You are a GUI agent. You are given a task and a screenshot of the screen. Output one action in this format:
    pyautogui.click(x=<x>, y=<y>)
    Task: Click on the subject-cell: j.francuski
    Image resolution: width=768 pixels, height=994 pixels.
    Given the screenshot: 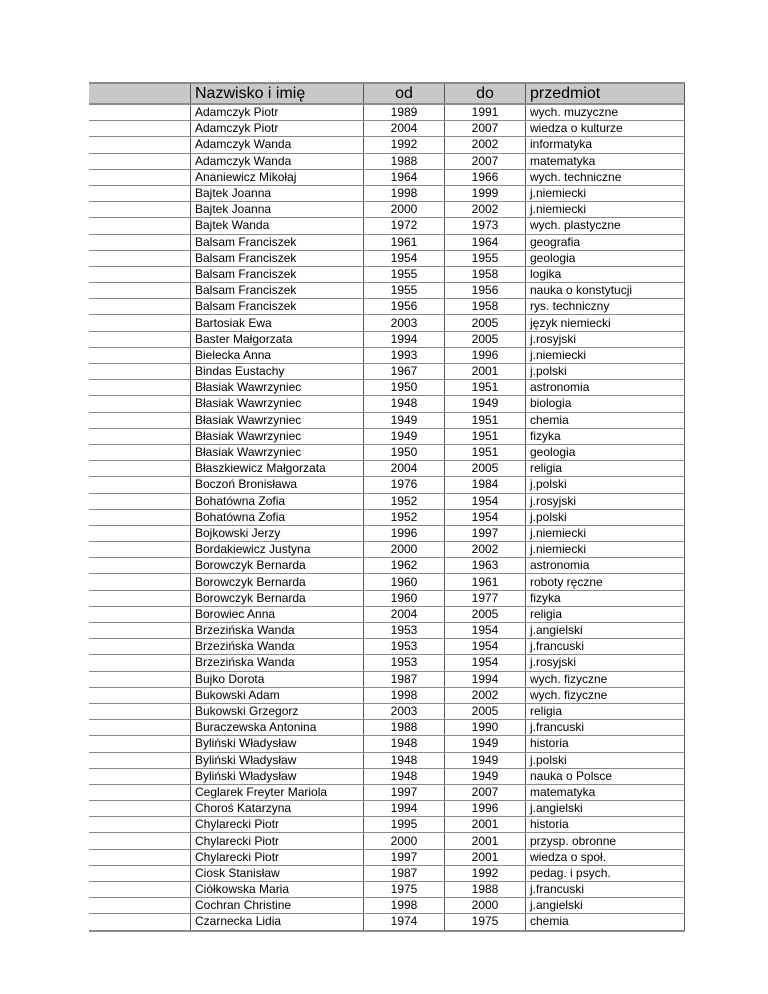 What is the action you would take?
    pyautogui.click(x=605, y=647)
    